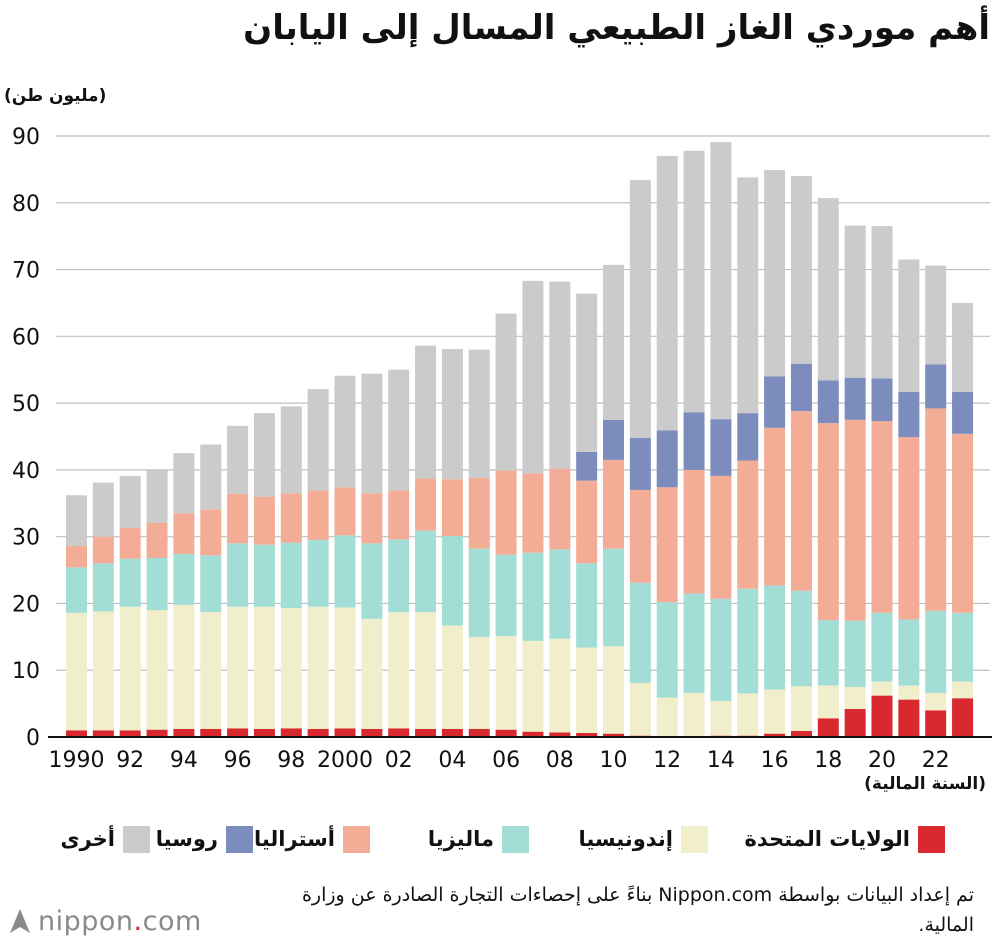  What do you see at coordinates (426, 541) in the screenshot?
I see `bar-stack-2003` at bounding box center [426, 541].